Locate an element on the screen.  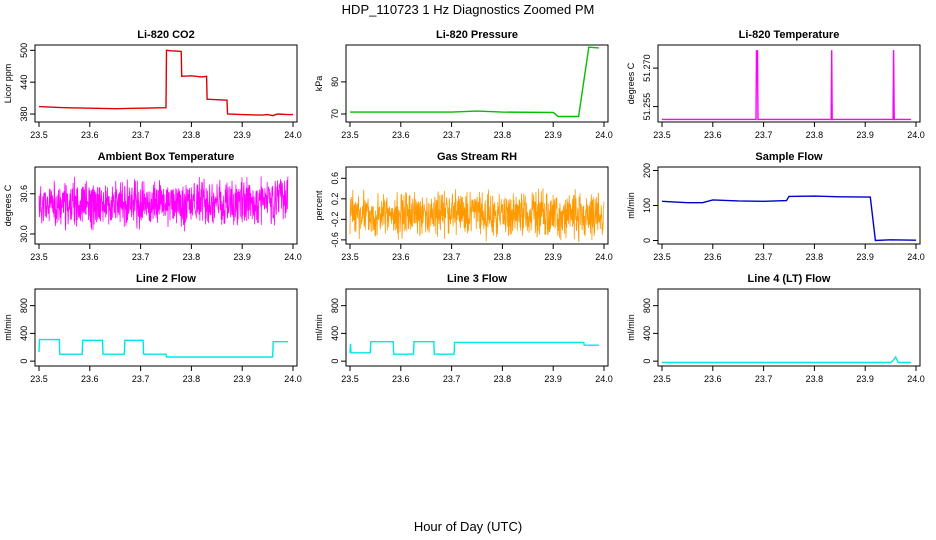
y-tick-label: 100 is located at coordinates (647, 205).